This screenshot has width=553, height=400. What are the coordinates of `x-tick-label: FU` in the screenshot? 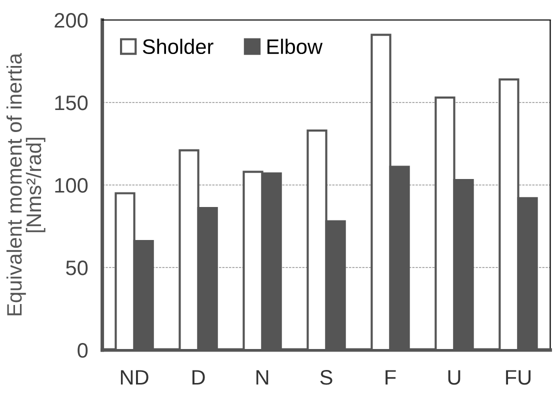 It's located at (518, 377).